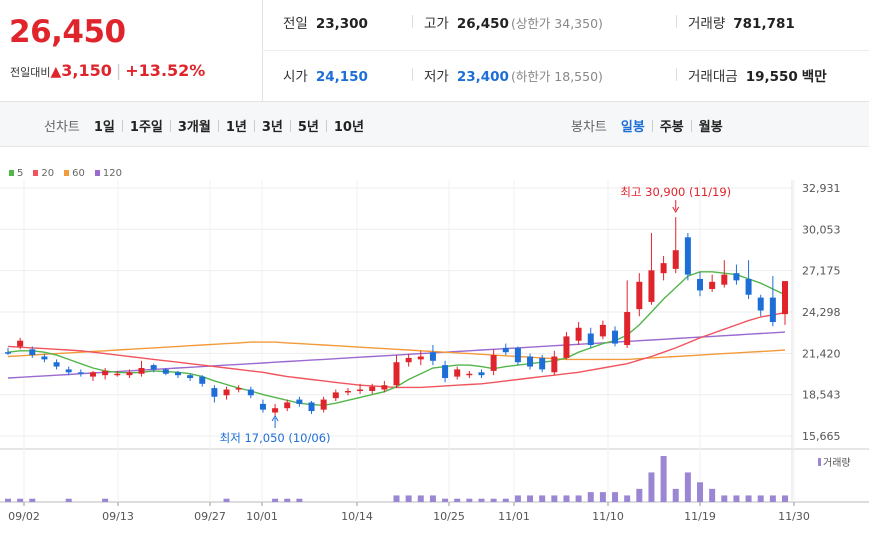  I want to click on high-price: 고가 26,450 (상한가 34,350), so click(513, 22).